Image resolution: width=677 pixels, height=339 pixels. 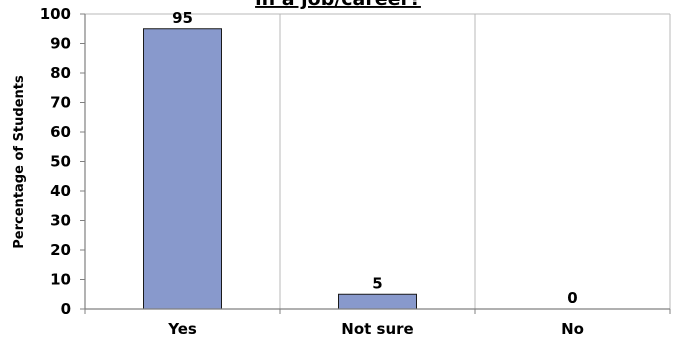 What do you see at coordinates (338, 5) in the screenshot?
I see `chart-title: in a job/career?` at bounding box center [338, 5].